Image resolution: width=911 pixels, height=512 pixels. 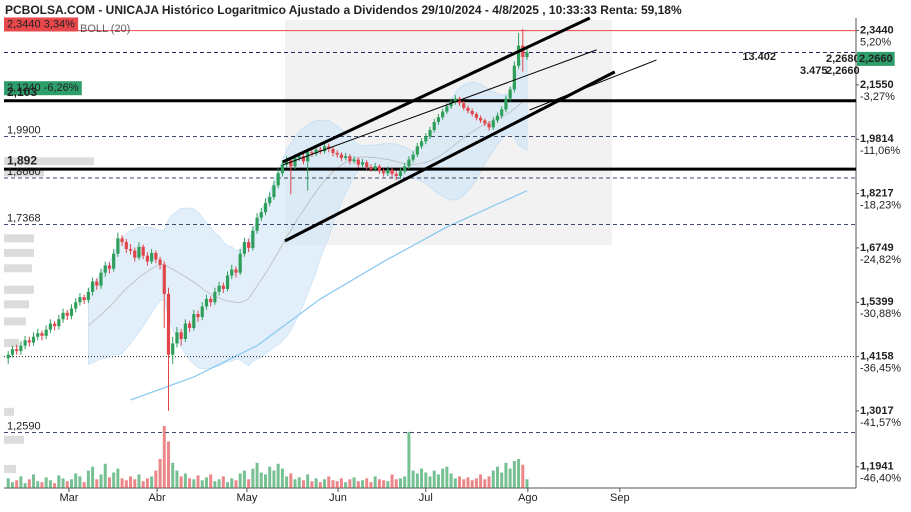 I want to click on level-label-box, so click(x=41, y=24).